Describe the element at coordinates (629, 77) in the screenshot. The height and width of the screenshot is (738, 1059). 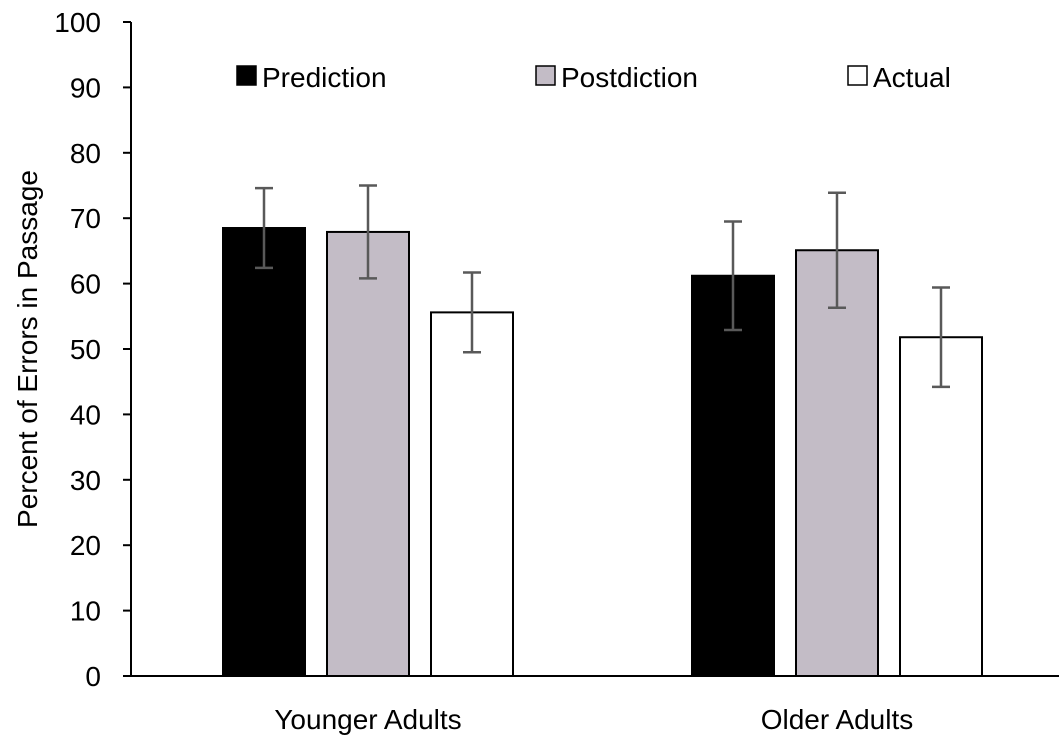
I see `legend-label-postdiction: Postdiction` at that location.